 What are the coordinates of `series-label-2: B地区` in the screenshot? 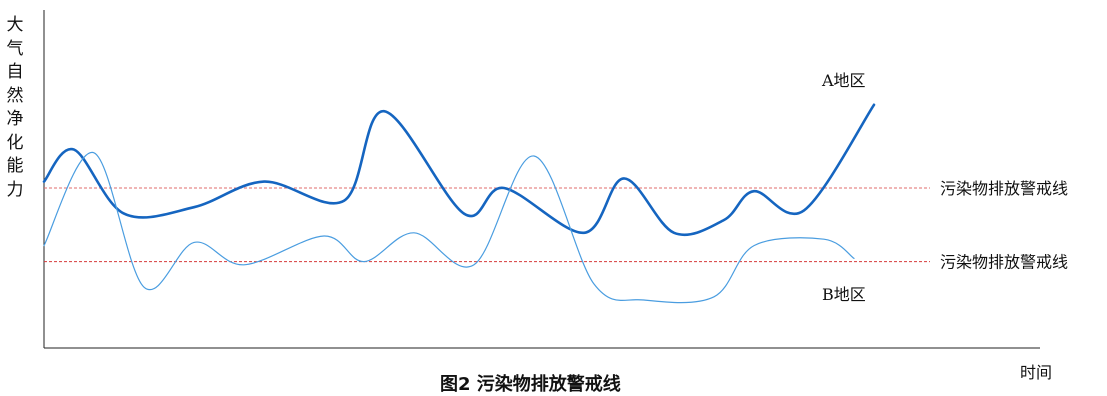 It's located at (844, 294).